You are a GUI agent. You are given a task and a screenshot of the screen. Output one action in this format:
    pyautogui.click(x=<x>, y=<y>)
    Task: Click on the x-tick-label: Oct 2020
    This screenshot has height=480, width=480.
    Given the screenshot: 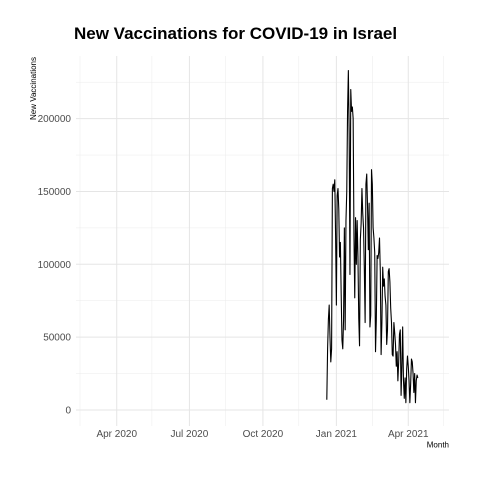 What is the action you would take?
    pyautogui.click(x=263, y=434)
    